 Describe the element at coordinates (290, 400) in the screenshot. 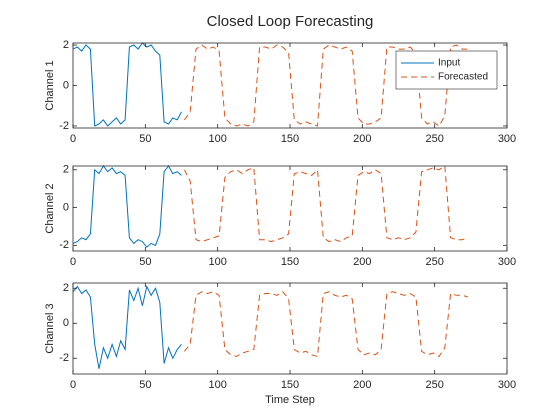

I see `x-axis-label: Time Step` at that location.